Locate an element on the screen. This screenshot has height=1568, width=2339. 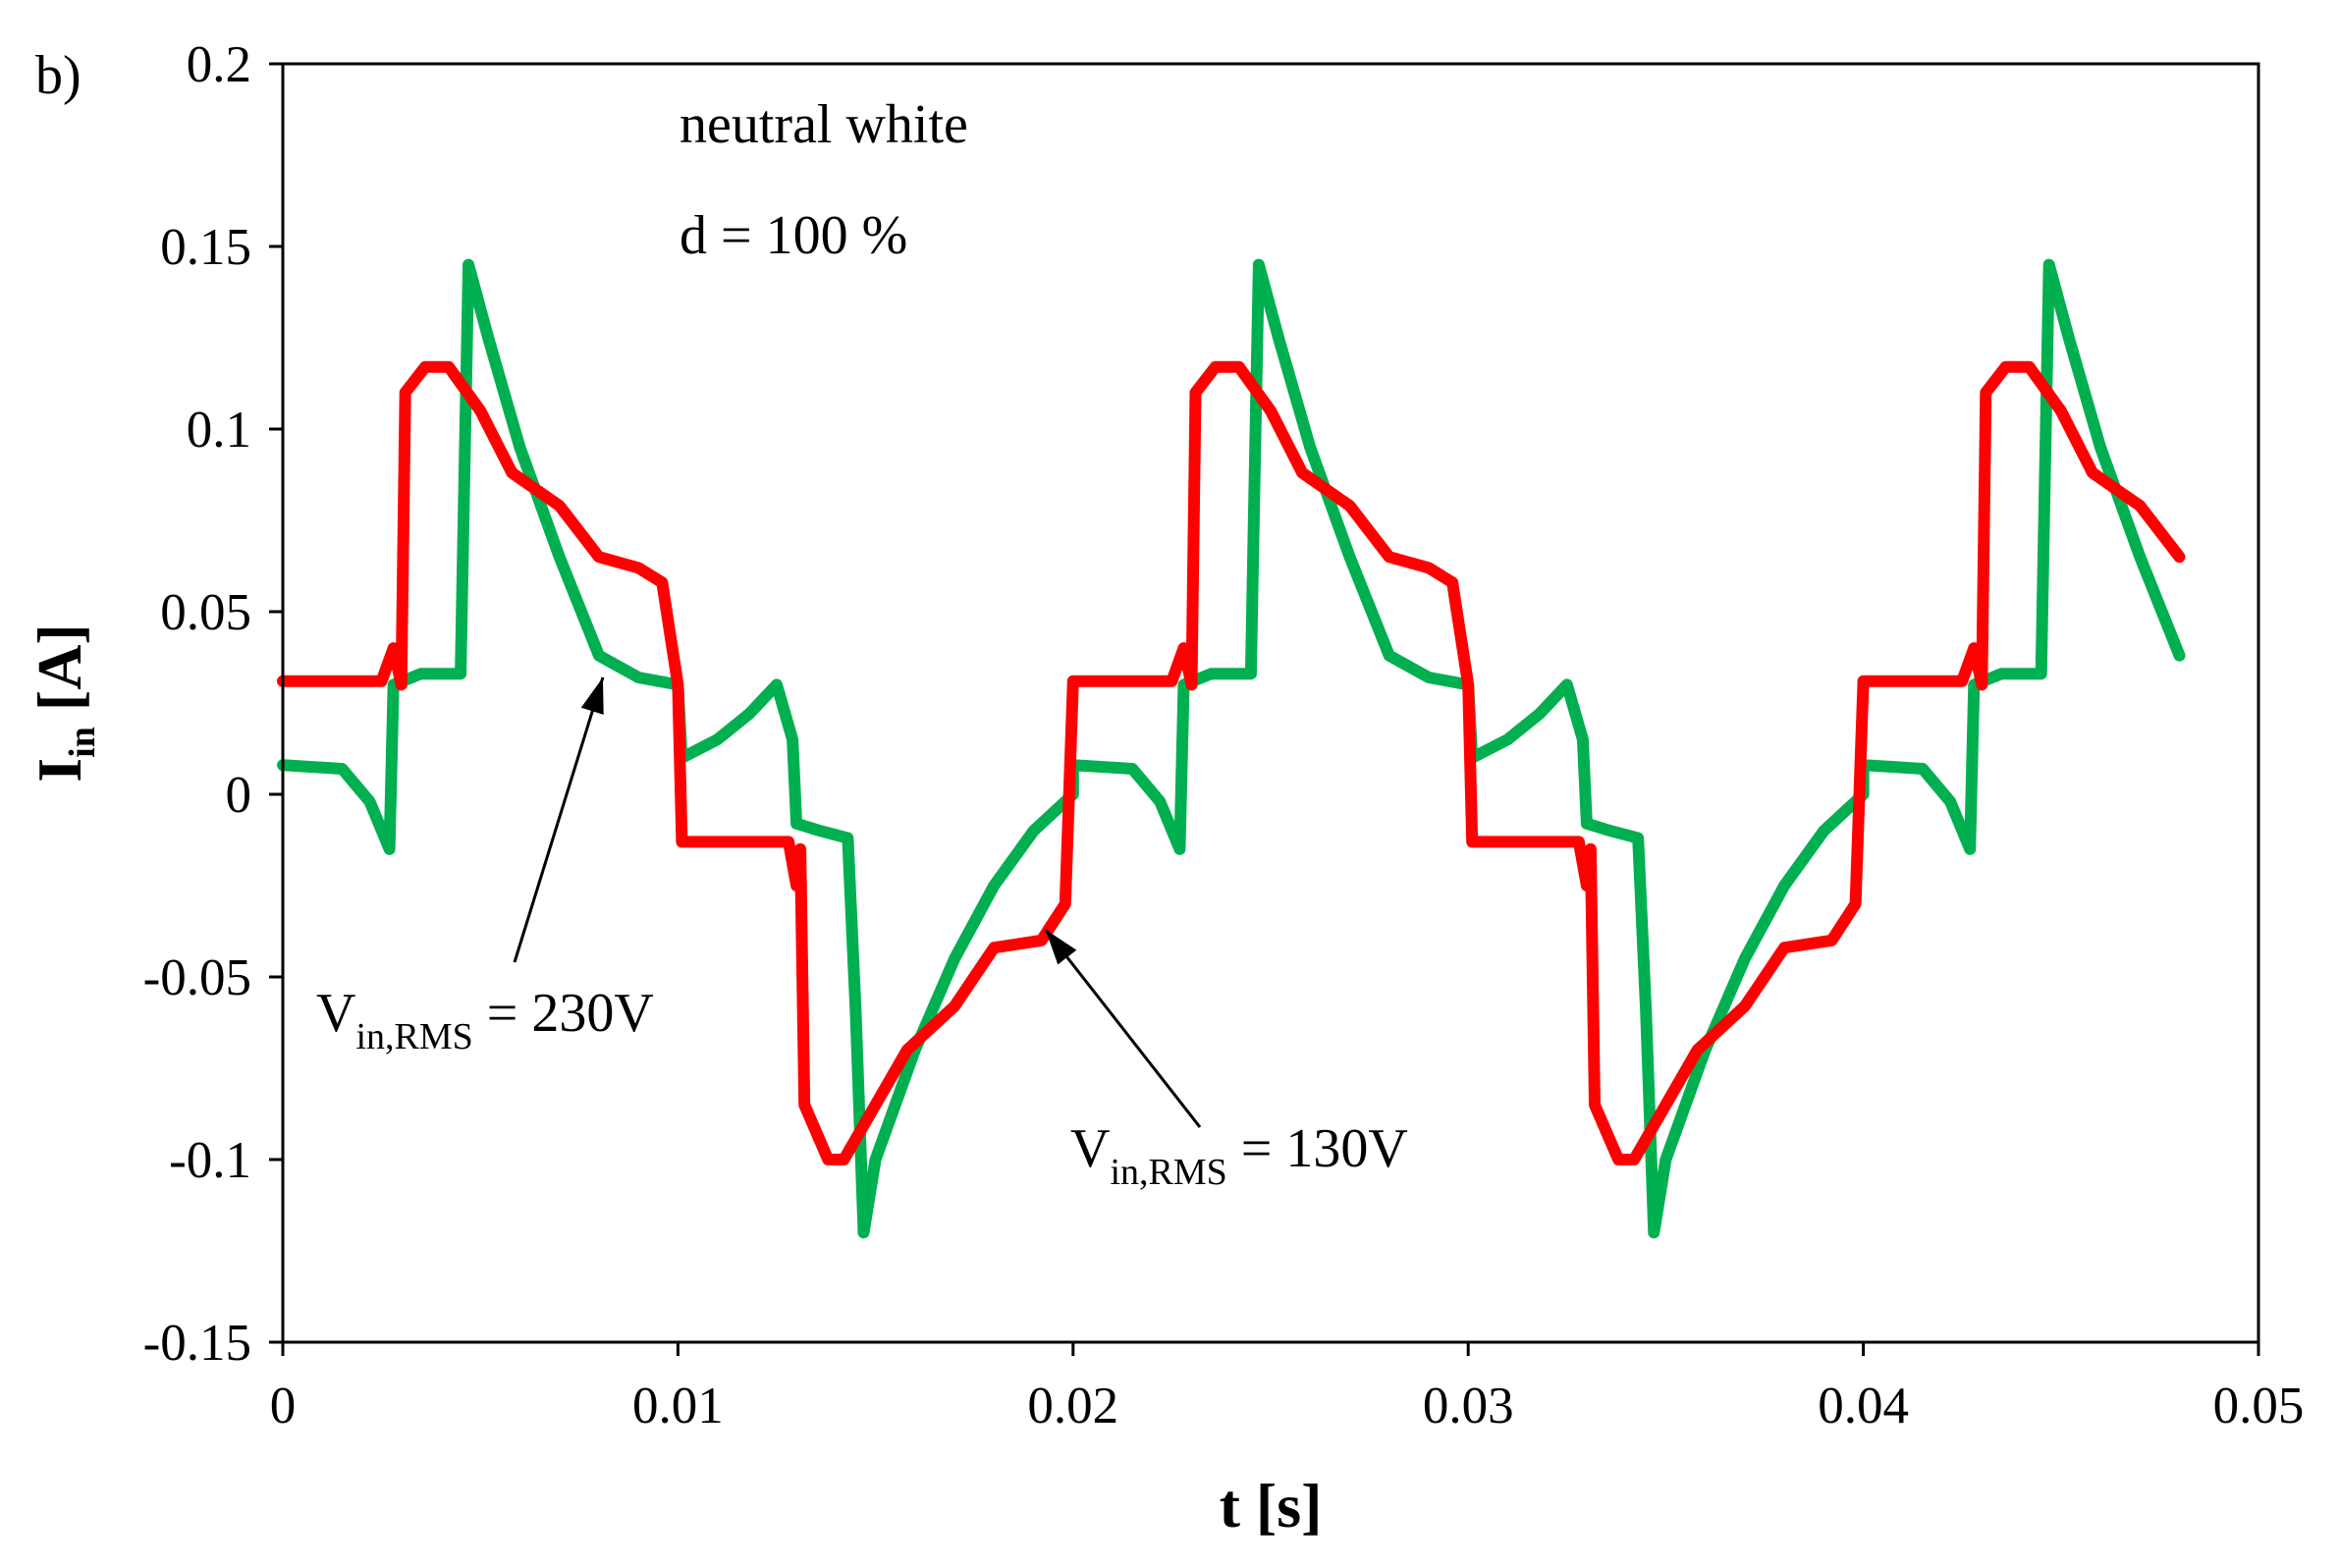
x-tick-label: 0.02 is located at coordinates (1072, 1406).